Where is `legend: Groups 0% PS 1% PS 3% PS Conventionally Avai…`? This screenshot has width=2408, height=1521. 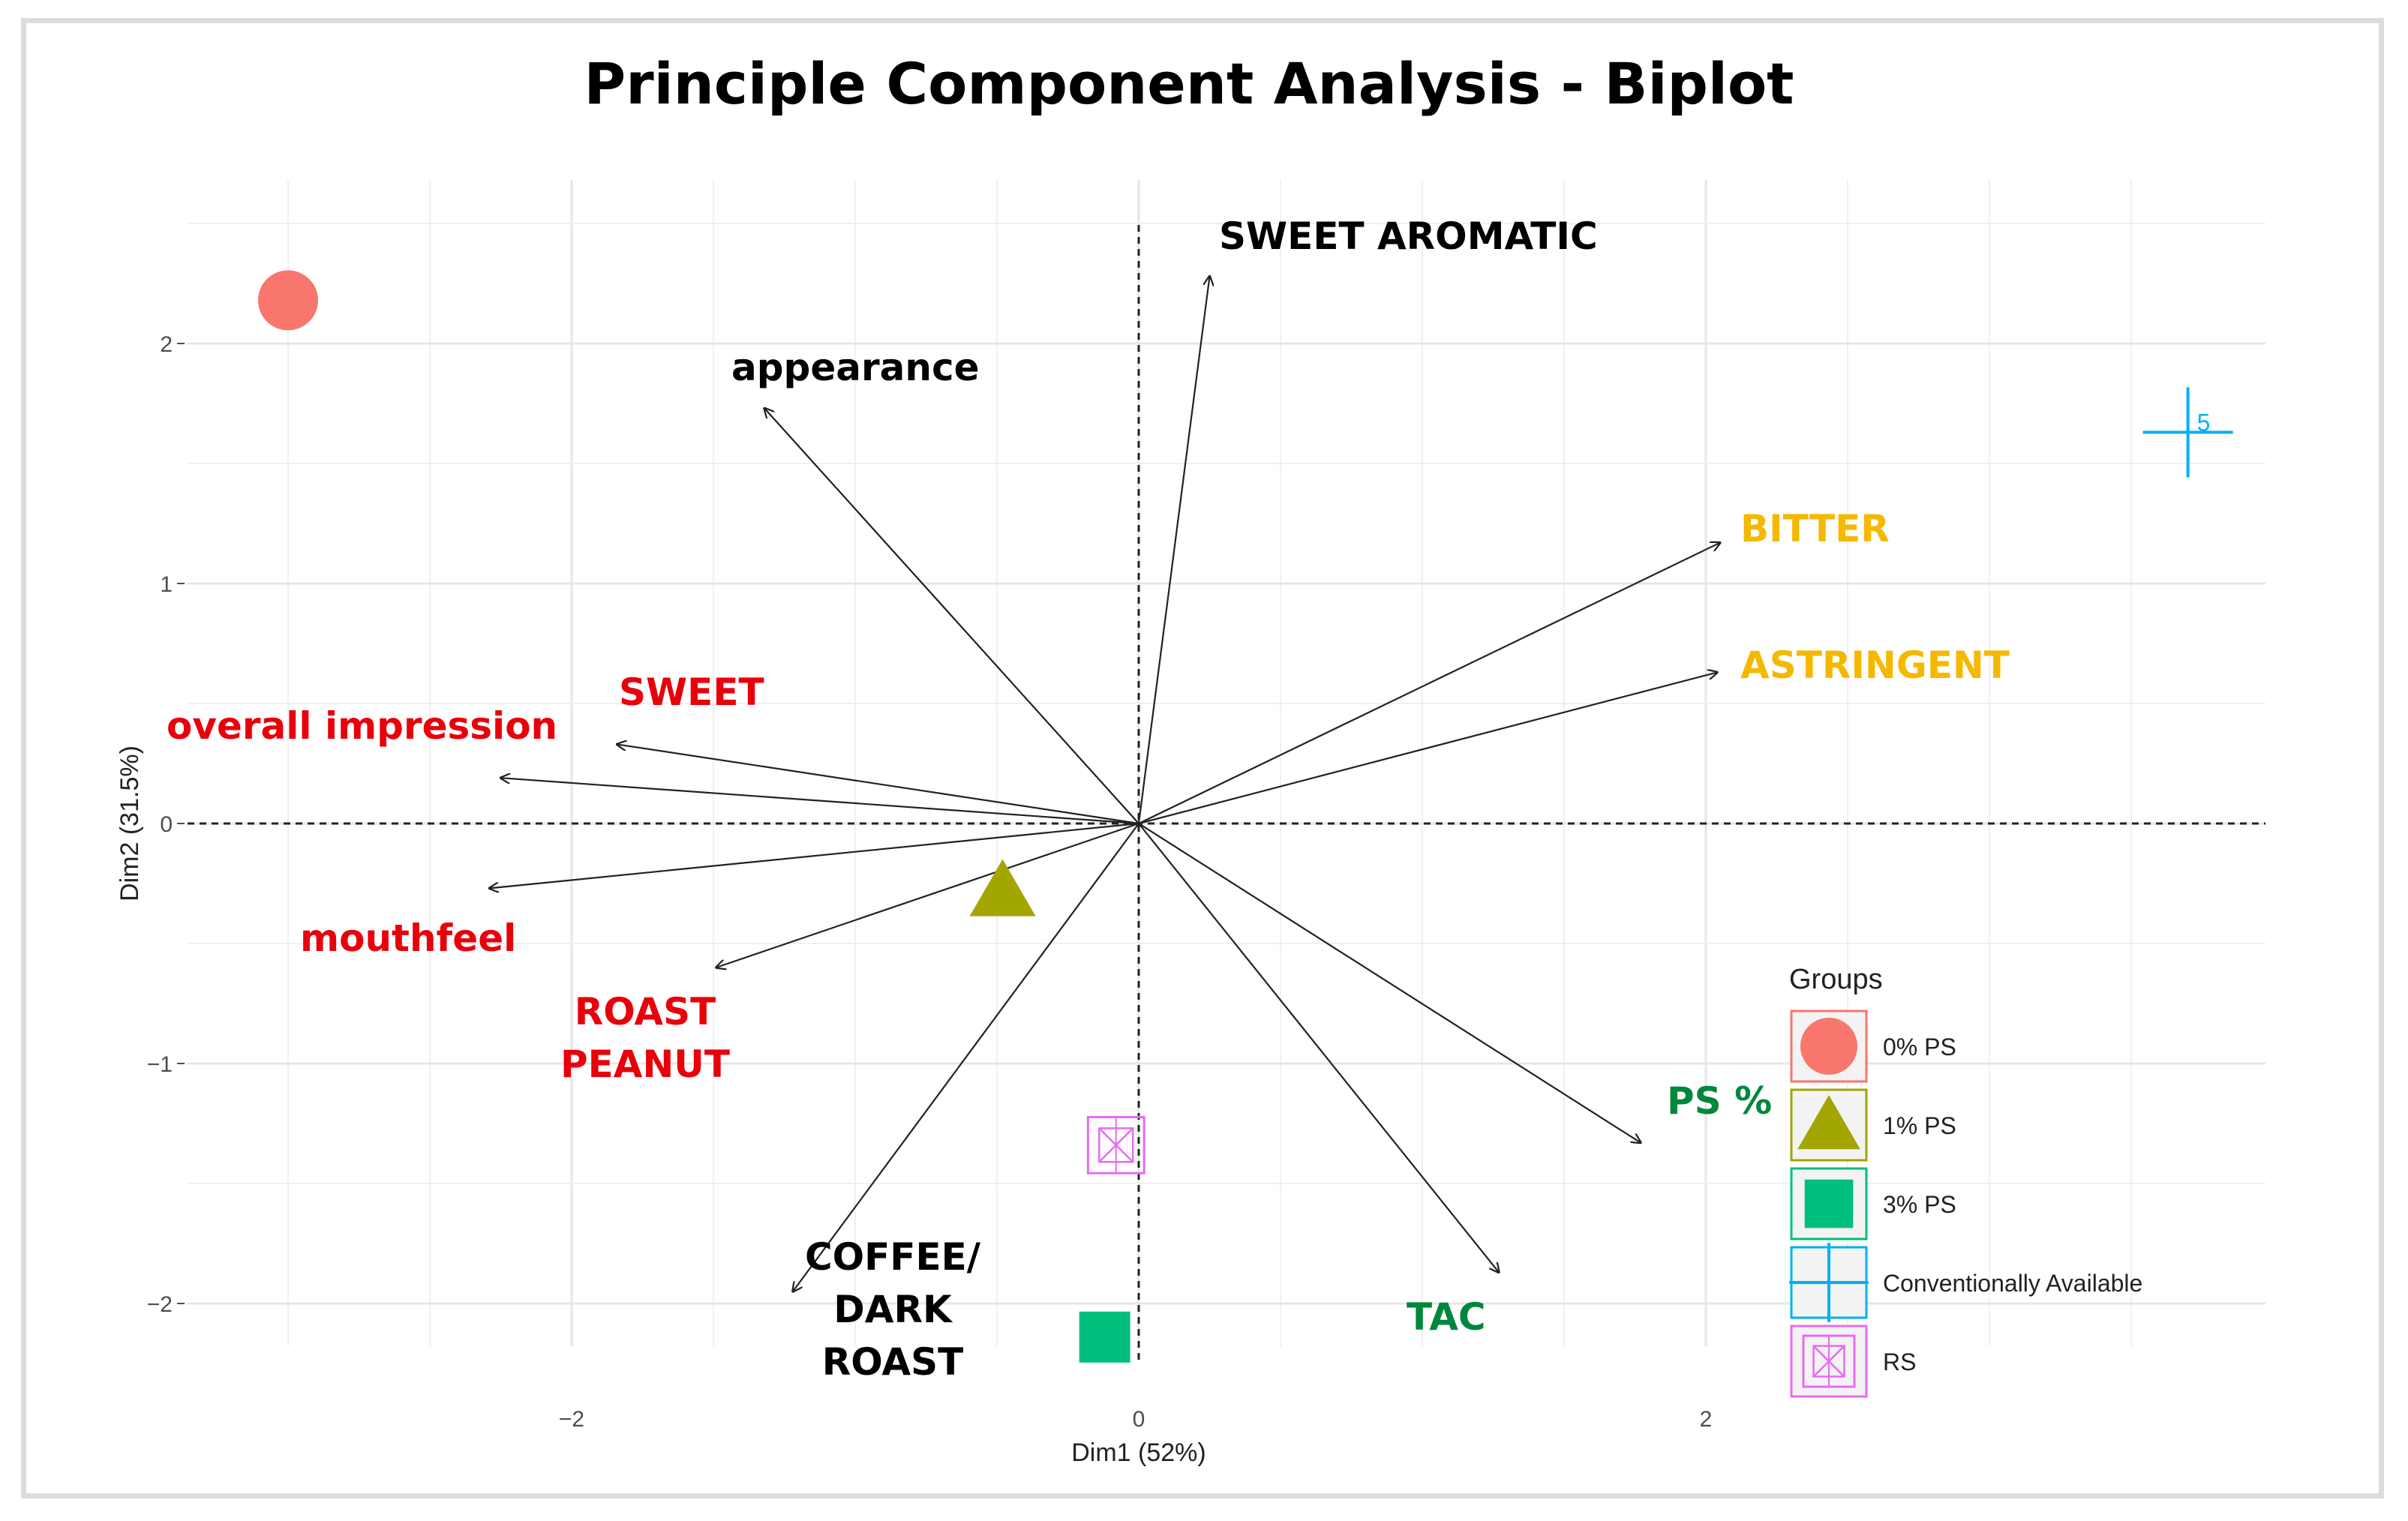
legend: Groups 0% PS 1% PS 3% PS Conventionally Avai… is located at coordinates (1966, 1181).